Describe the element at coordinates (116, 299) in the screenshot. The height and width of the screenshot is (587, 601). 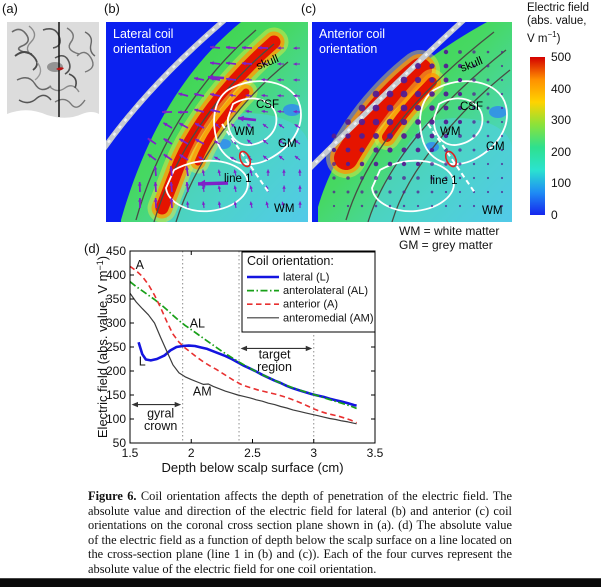
I see `svg-text: 350` at that location.